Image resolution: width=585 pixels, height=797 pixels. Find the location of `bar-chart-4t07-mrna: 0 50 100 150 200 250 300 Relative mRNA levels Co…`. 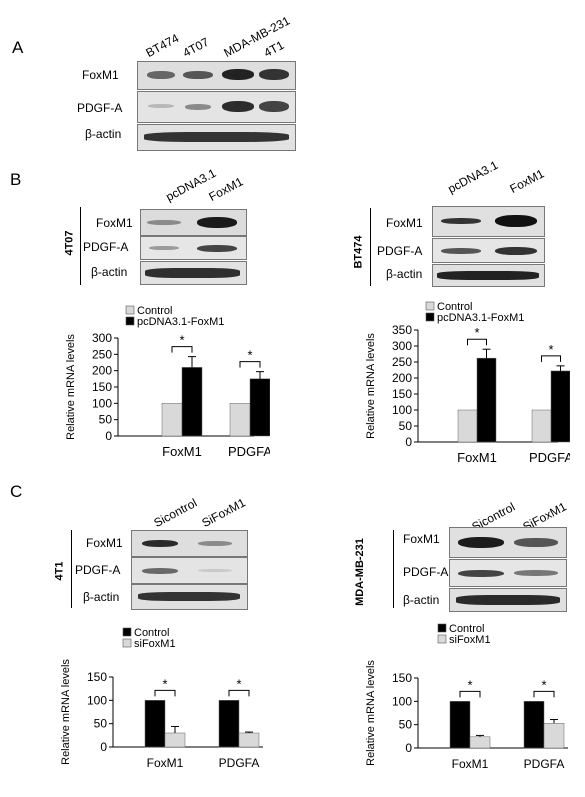

bar-chart-4t07-mrna: 0 50 100 150 200 250 300 Relative mRNA levels Co… is located at coordinates (167, 382).